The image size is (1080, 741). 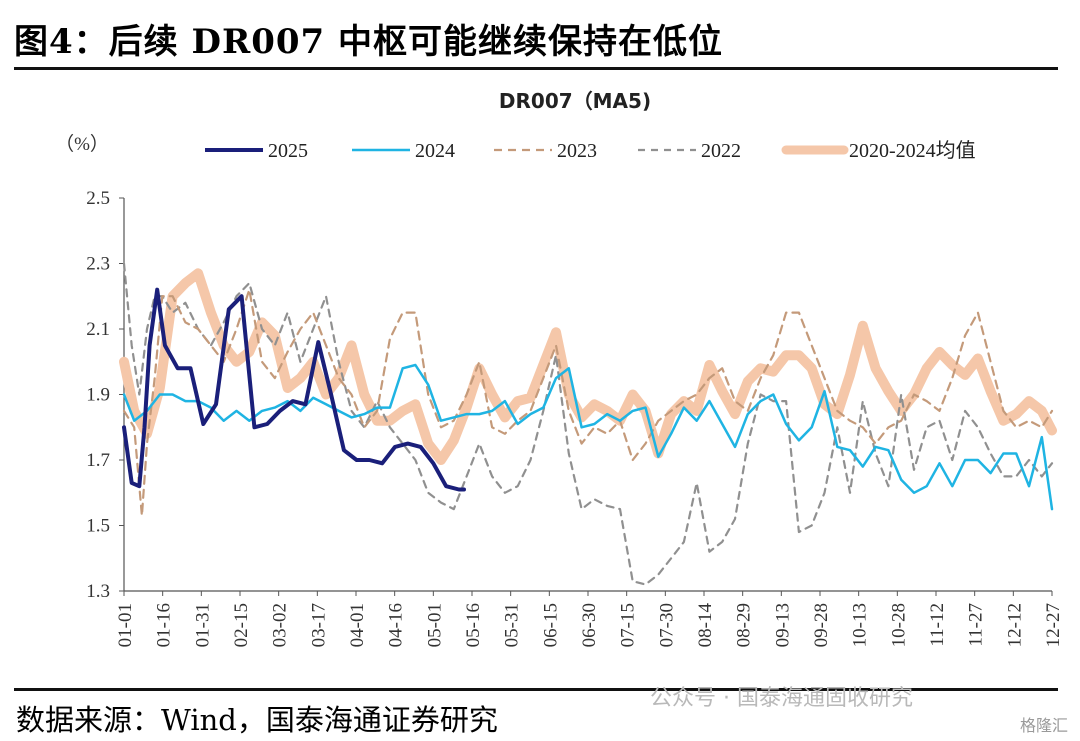 I want to click on x-tick-label: 01-01, so click(x=125, y=625).